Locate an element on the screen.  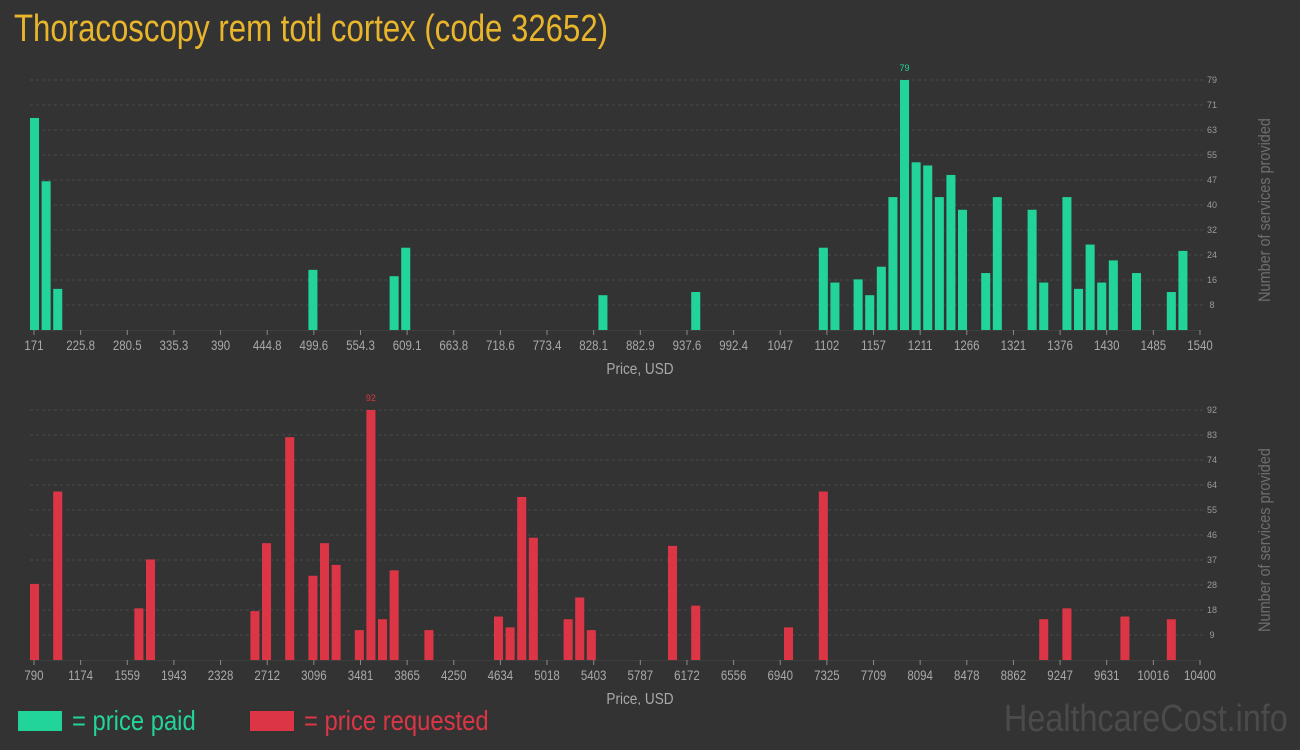
y-tick-label: 74 is located at coordinates (1212, 460).